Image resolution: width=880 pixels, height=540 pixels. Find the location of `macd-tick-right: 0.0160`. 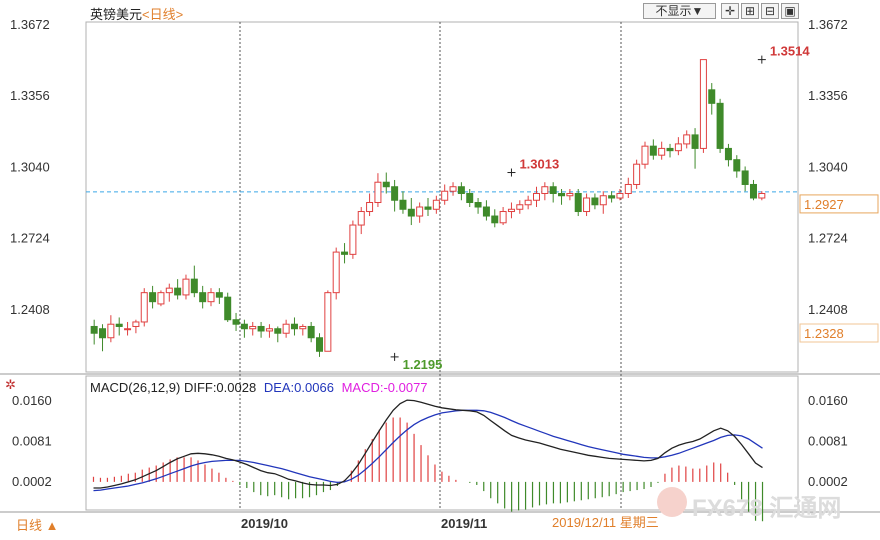

macd-tick-right: 0.0160 is located at coordinates (828, 400).